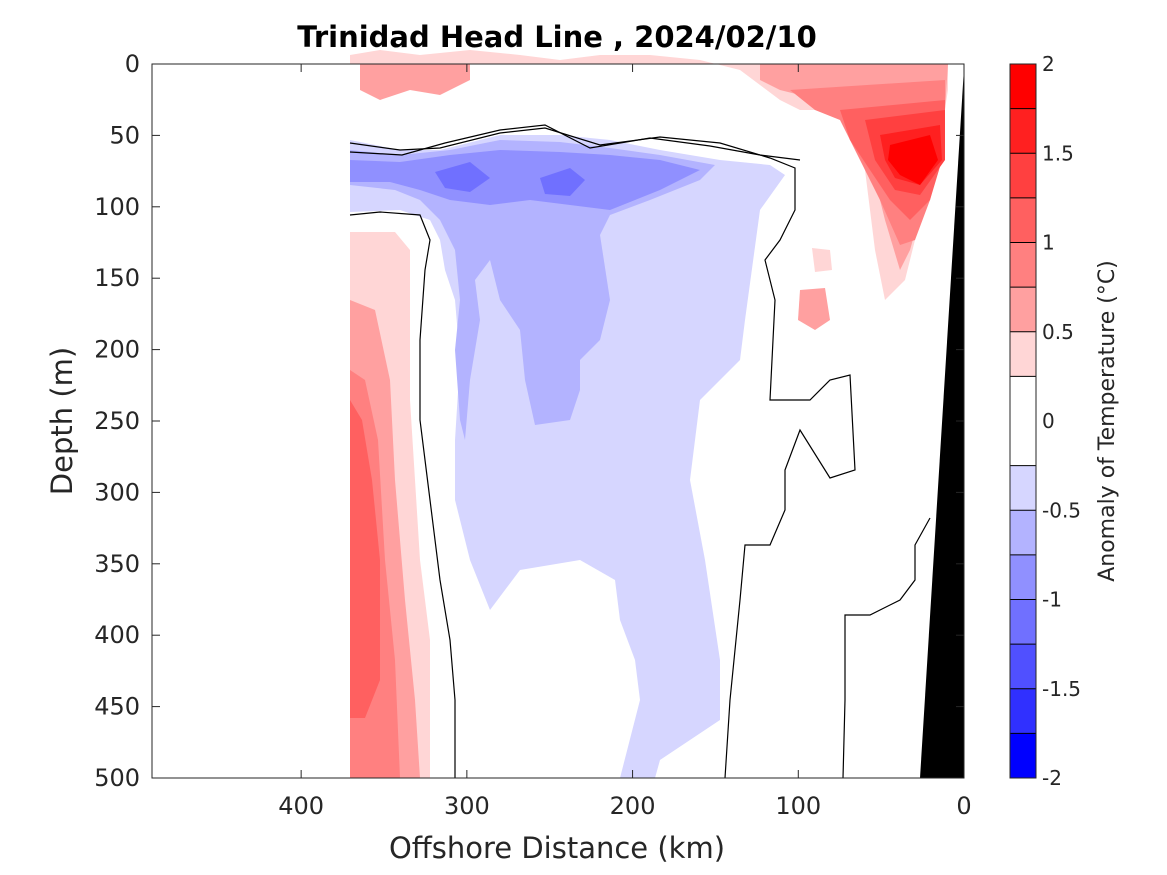  I want to click on colorbar-tick-label: 2, so click(1048, 64).